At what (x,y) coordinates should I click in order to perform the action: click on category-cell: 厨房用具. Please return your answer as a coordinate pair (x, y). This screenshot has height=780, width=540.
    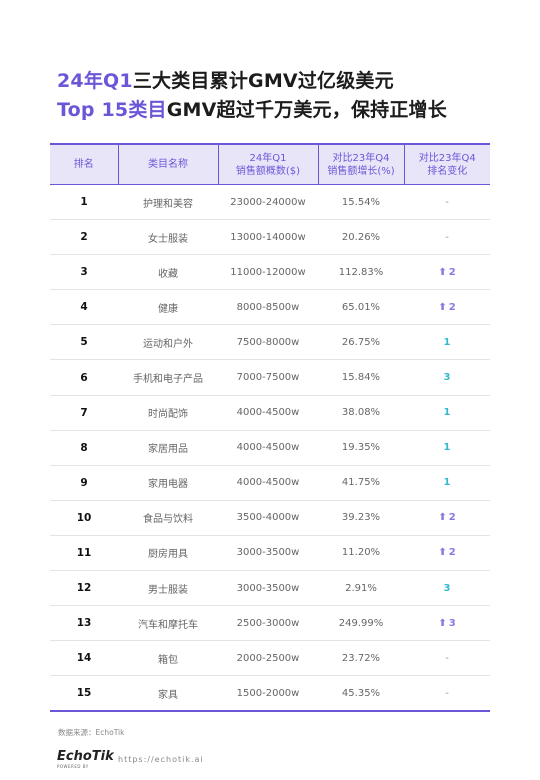
    Looking at the image, I should click on (168, 553).